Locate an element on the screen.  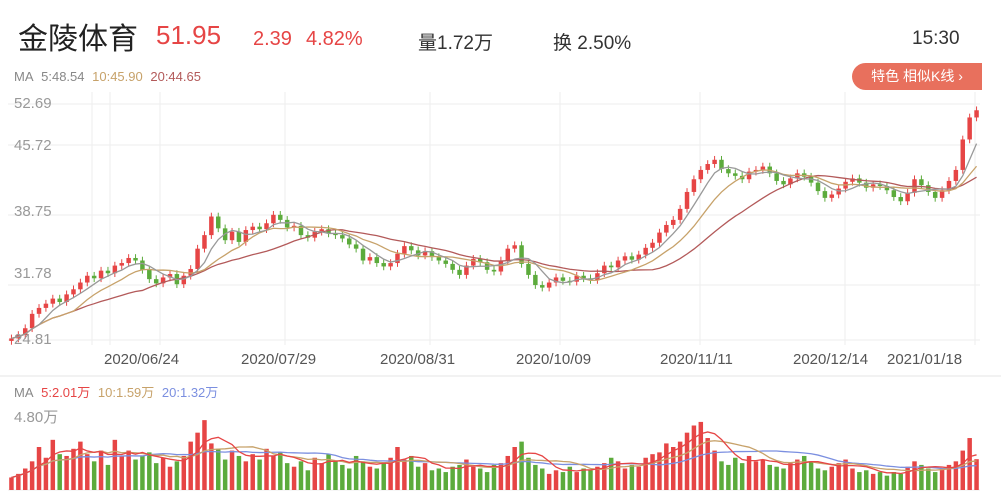
y-tick-label: 45.72 is located at coordinates (33, 145).